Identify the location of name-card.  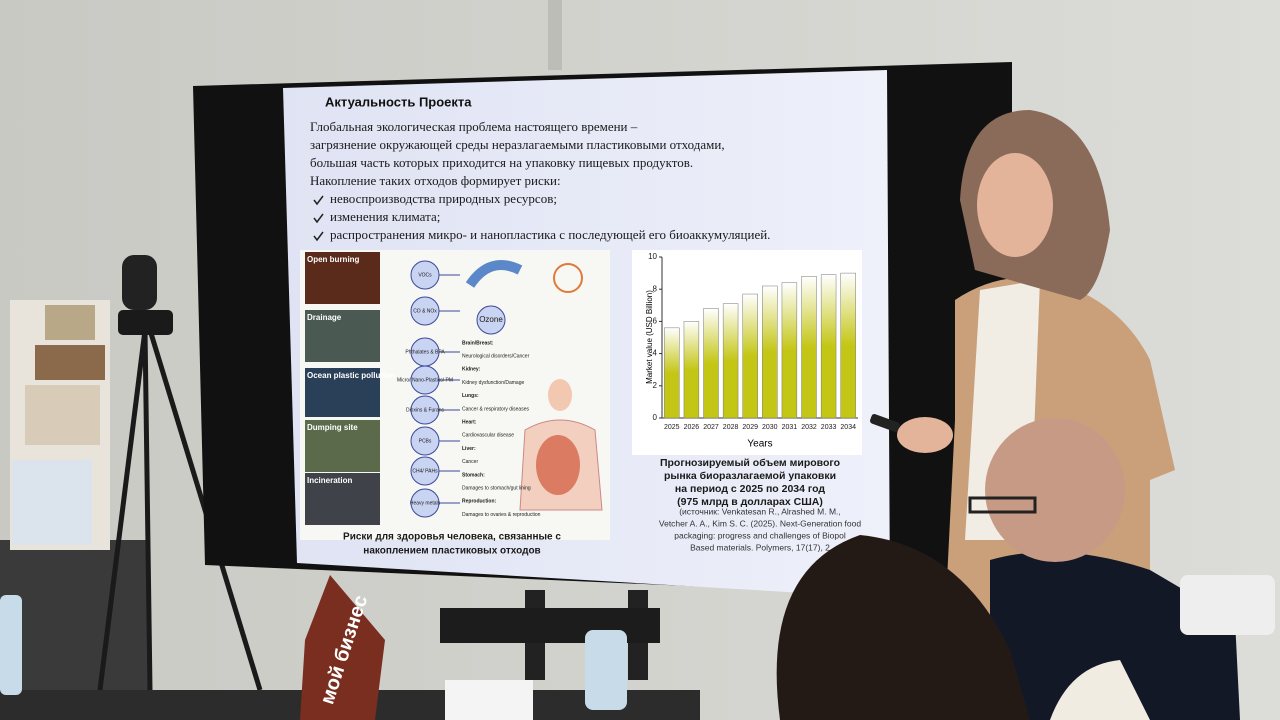
(489, 700).